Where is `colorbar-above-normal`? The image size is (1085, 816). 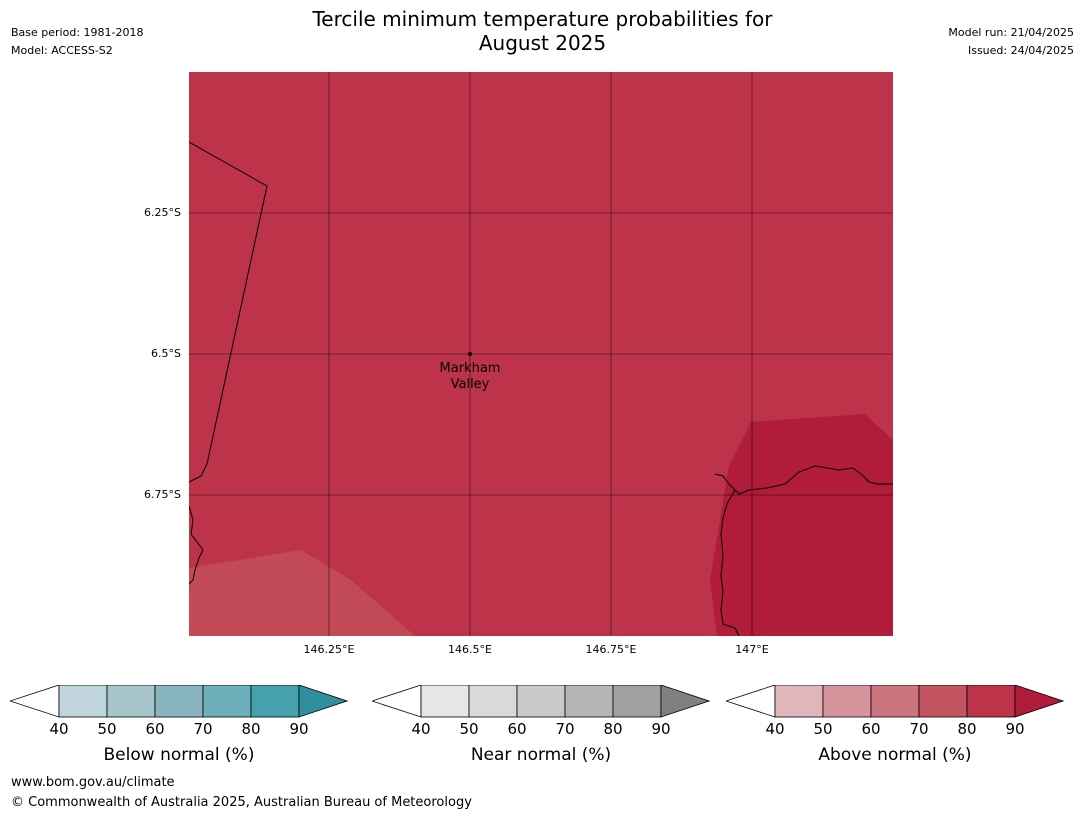 colorbar-above-normal is located at coordinates (895, 701).